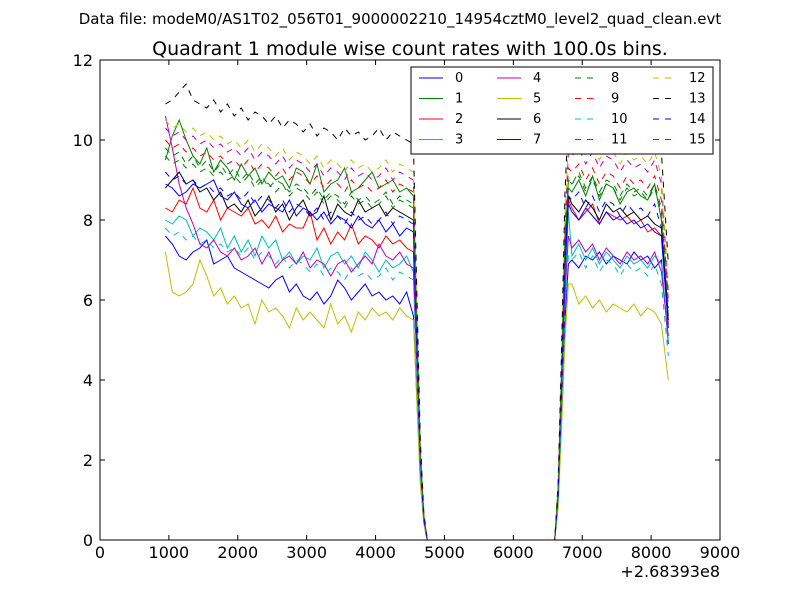 The image size is (800, 600). Describe the element at coordinates (83, 140) in the screenshot. I see `y-tick-label: 10` at that location.